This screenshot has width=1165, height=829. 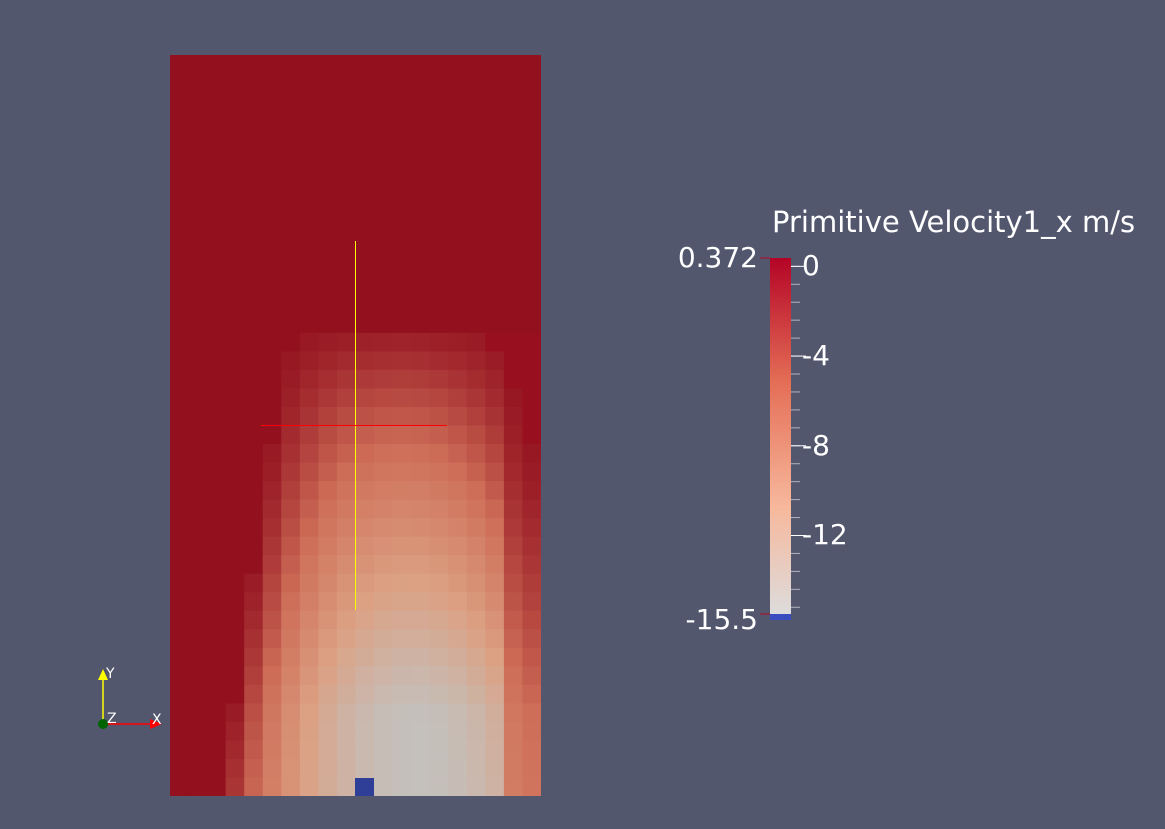 I want to click on z-axis-dot-icon, so click(x=103, y=724).